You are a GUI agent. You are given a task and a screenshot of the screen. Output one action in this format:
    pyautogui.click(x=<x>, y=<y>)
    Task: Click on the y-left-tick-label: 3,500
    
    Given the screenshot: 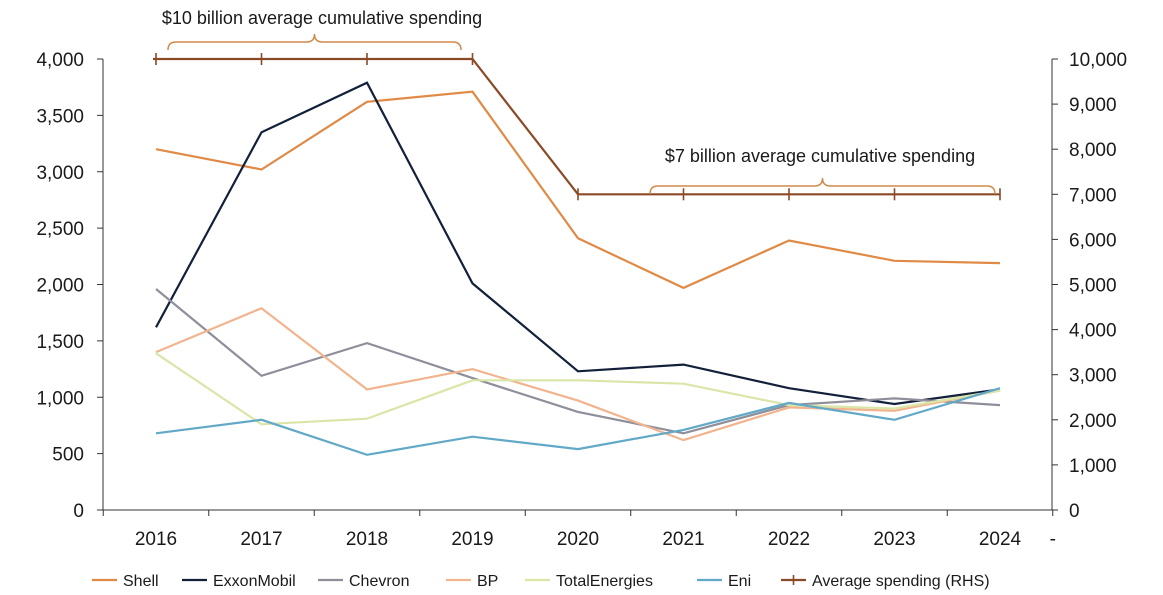 What is the action you would take?
    pyautogui.click(x=60, y=116)
    